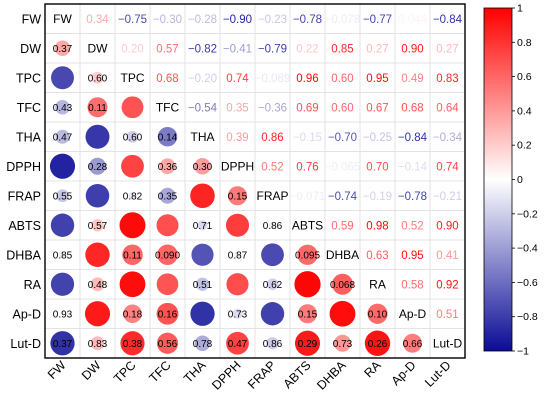 The image size is (550, 402). Describe the element at coordinates (132, 166) in the screenshot. I see `correlation-circle-dpph-tpc` at that location.